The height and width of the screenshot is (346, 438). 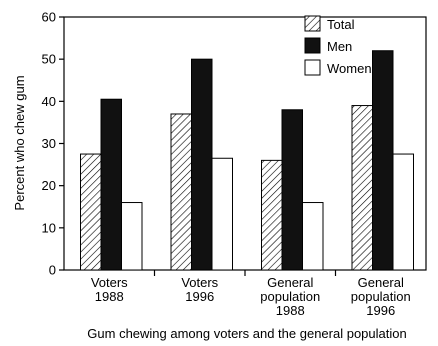 I want to click on legend-swatch-women, so click(x=312, y=67).